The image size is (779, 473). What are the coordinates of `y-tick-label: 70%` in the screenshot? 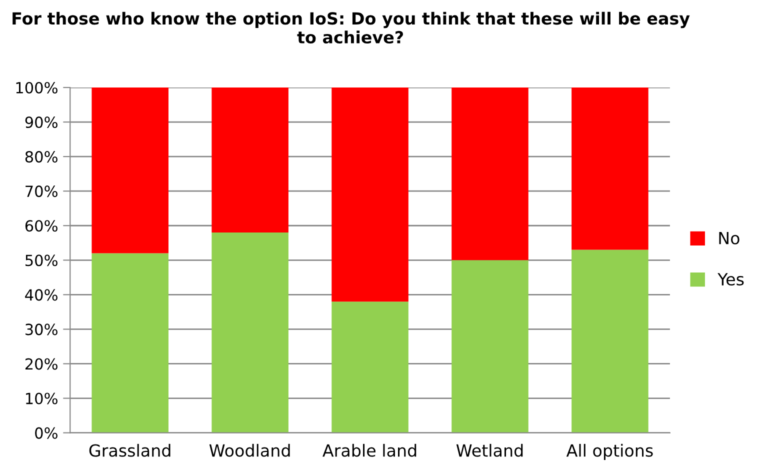 It's located at (42, 192).